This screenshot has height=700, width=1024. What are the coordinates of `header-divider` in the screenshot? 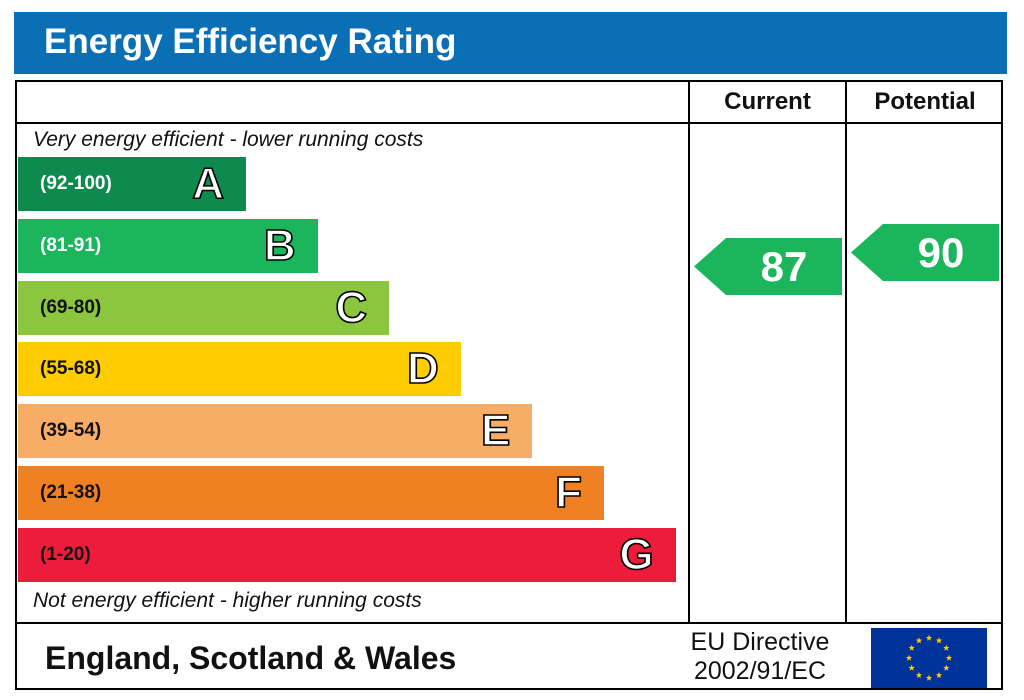 It's located at (509, 123).